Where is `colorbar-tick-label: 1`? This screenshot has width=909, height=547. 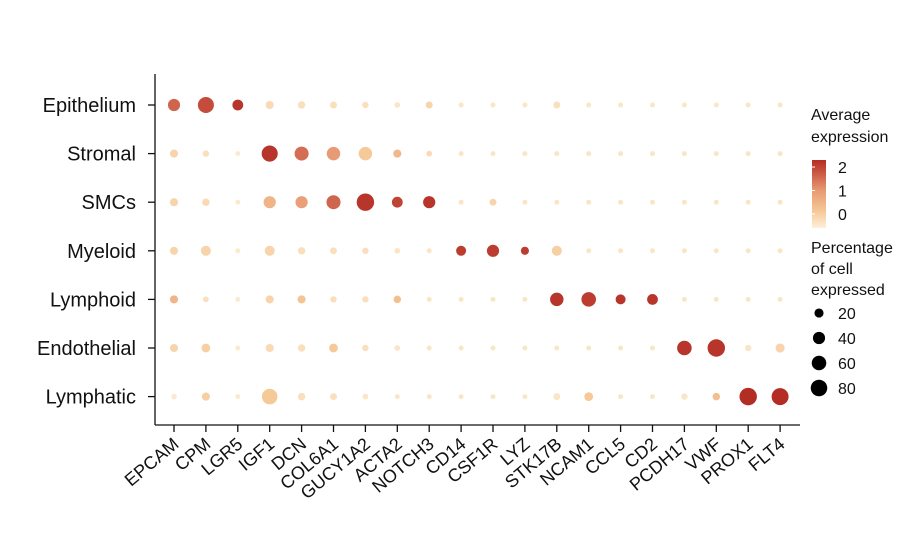 colorbar-tick-label: 1 is located at coordinates (842, 191).